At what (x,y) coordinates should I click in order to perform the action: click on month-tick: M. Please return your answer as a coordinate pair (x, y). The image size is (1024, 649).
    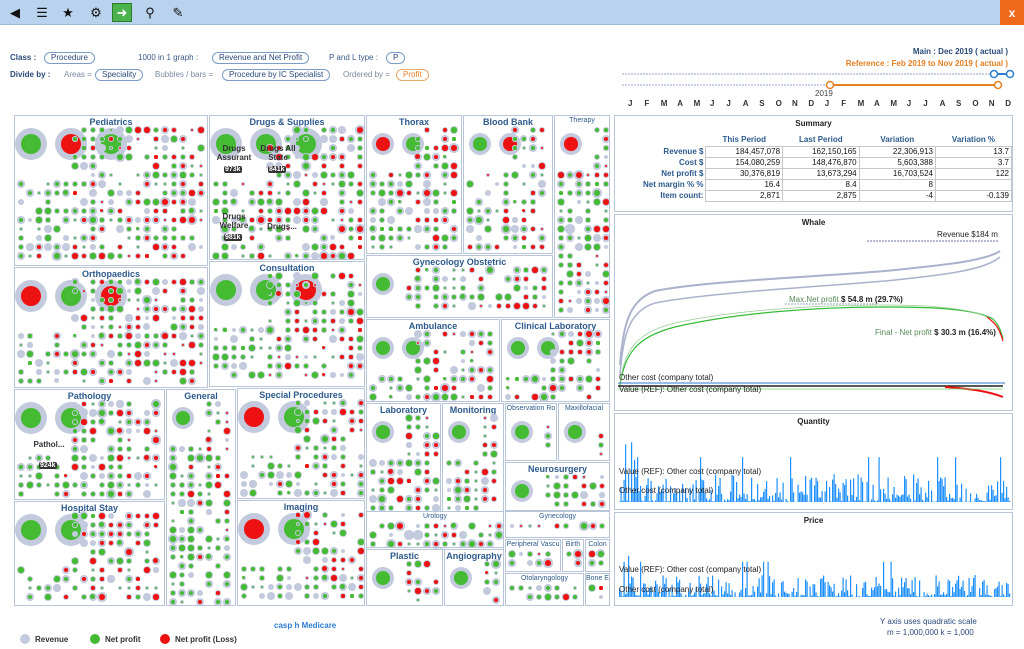
    Looking at the image, I should click on (894, 103).